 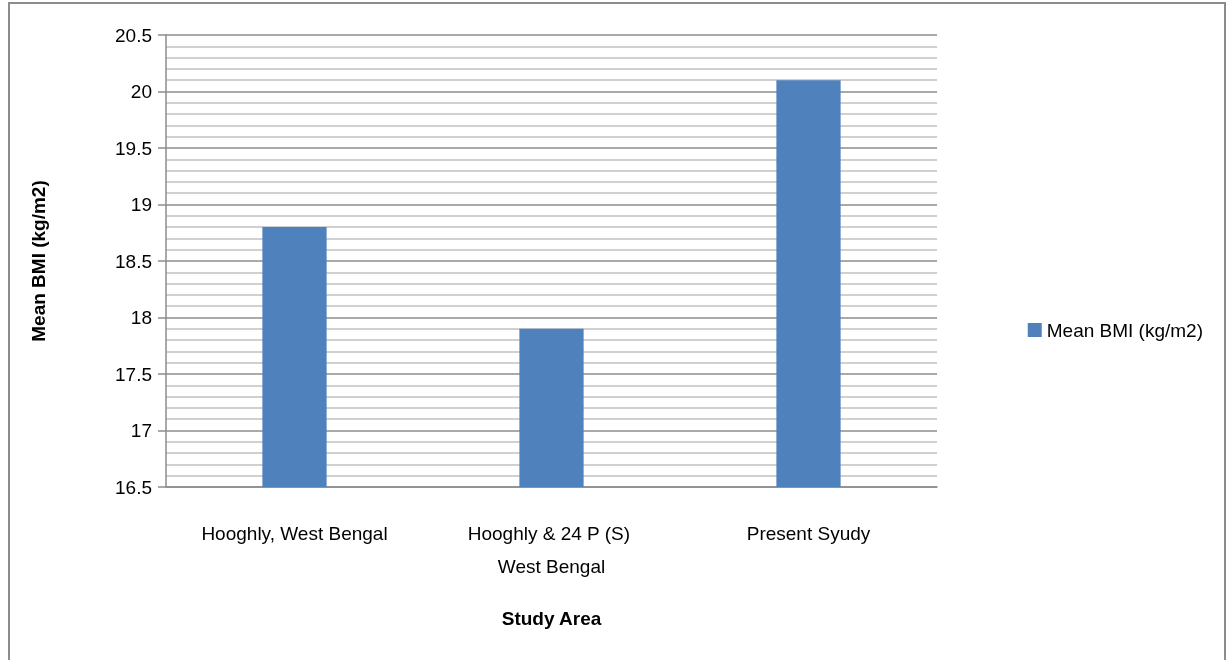 What do you see at coordinates (141, 430) in the screenshot?
I see `y-tick-label: 17` at bounding box center [141, 430].